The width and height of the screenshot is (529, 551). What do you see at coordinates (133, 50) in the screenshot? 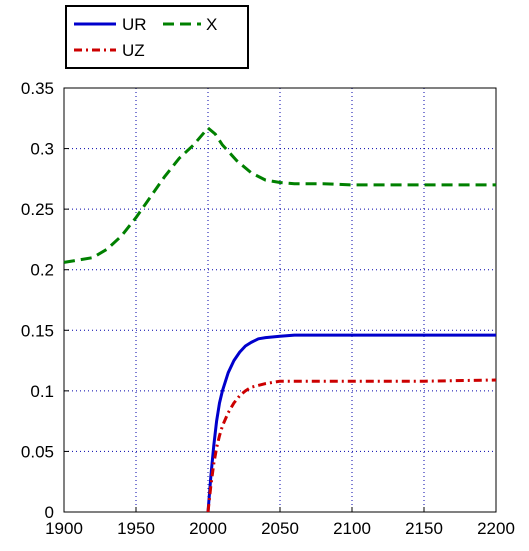
I see `legend-label-uz: UZ` at bounding box center [133, 50].